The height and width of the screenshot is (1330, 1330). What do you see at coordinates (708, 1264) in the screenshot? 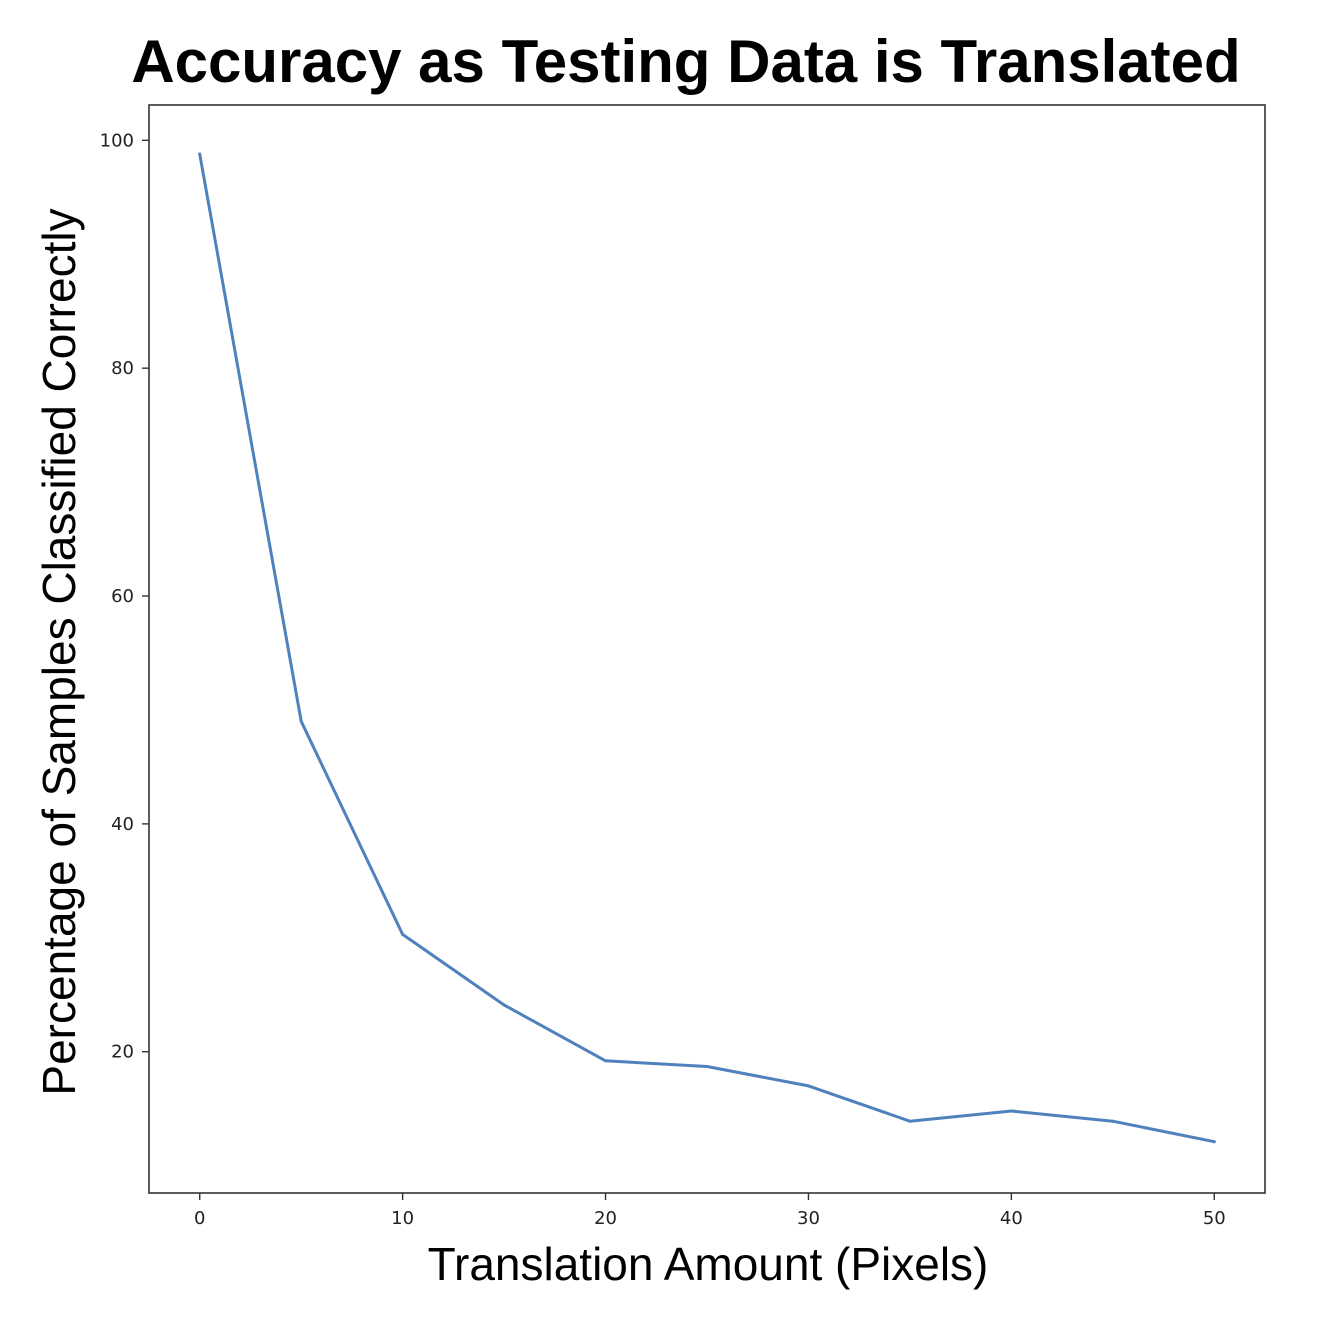
I see `x-axis-label: Translation Amount (Pixels)` at bounding box center [708, 1264].